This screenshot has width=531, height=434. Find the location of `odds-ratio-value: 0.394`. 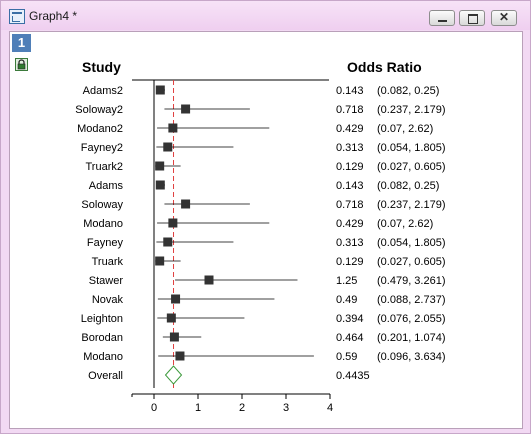

odds-ratio-value: 0.394 is located at coordinates (350, 319).